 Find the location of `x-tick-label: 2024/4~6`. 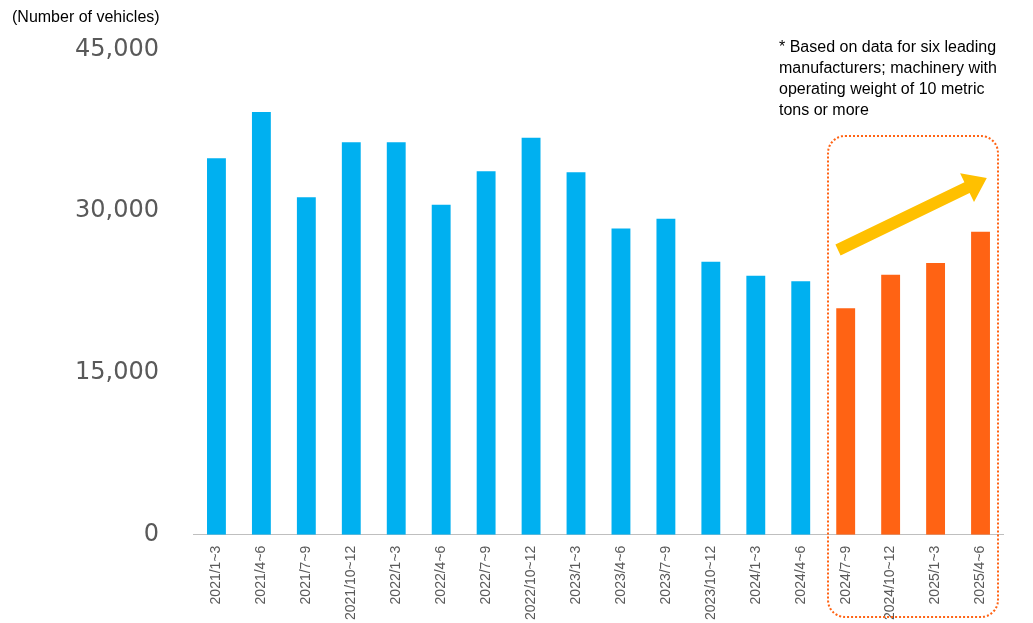

x-tick-label: 2024/4~6 is located at coordinates (799, 575).